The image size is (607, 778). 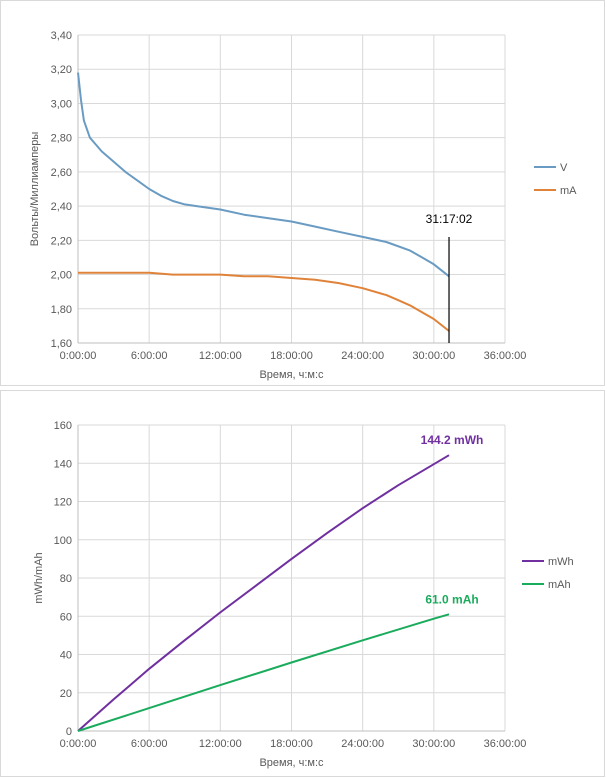 I want to click on y-tick-label: 60, so click(x=66, y=617).